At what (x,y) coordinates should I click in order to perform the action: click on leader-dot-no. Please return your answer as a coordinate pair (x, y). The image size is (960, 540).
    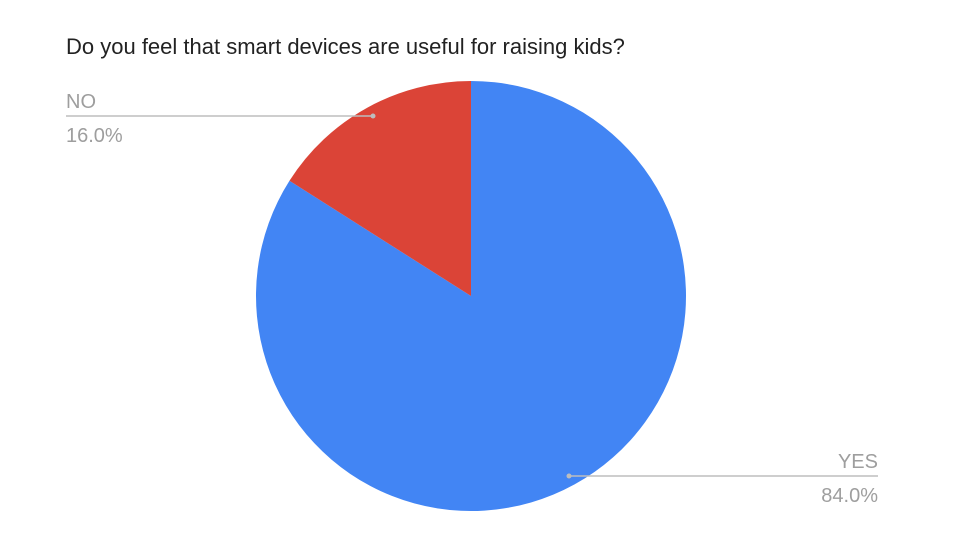
    Looking at the image, I should click on (373, 116).